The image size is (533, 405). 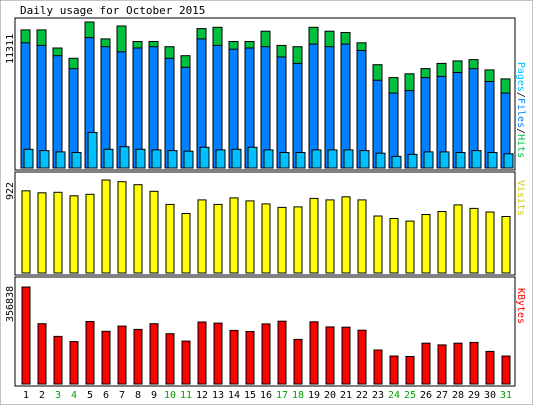 What do you see at coordinates (410, 395) in the screenshot?
I see `day-label-25: 25` at bounding box center [410, 395].